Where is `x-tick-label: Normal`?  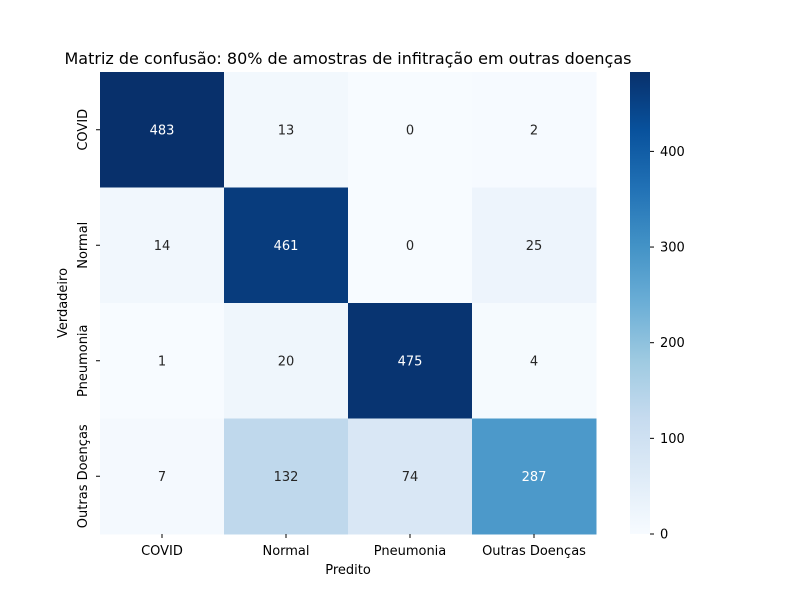 x-tick-label: Normal is located at coordinates (285, 551).